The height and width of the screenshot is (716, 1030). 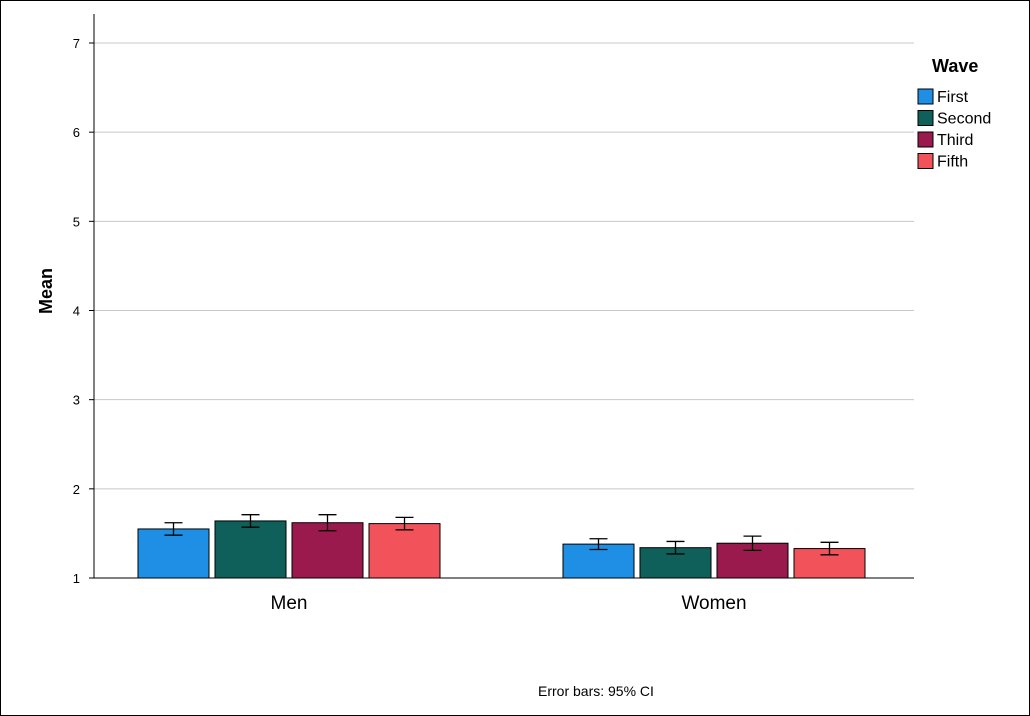 I want to click on error-bar-women-fifth, so click(x=829, y=548).